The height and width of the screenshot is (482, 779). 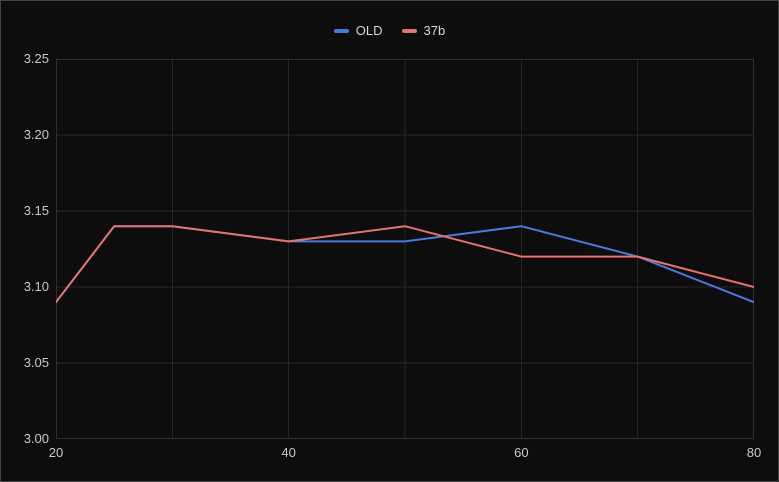 I want to click on x-tick-label: 80, so click(x=754, y=452).